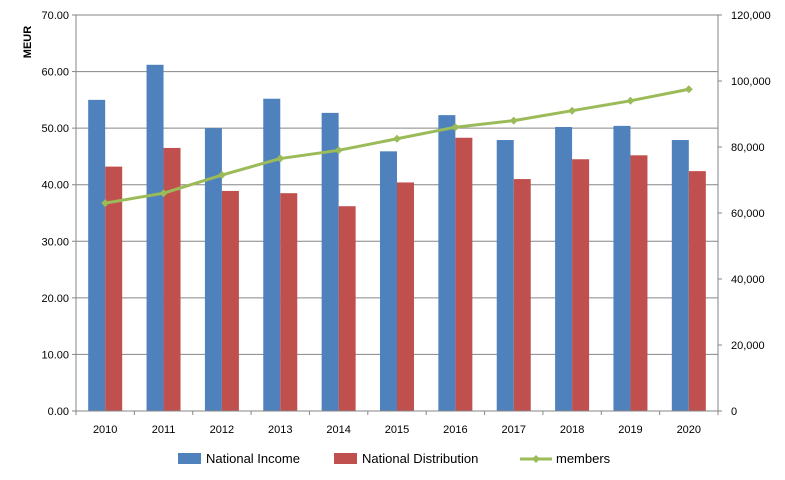  Describe the element at coordinates (748, 346) in the screenshot. I see `y2-tick-label: 20,000` at that location.